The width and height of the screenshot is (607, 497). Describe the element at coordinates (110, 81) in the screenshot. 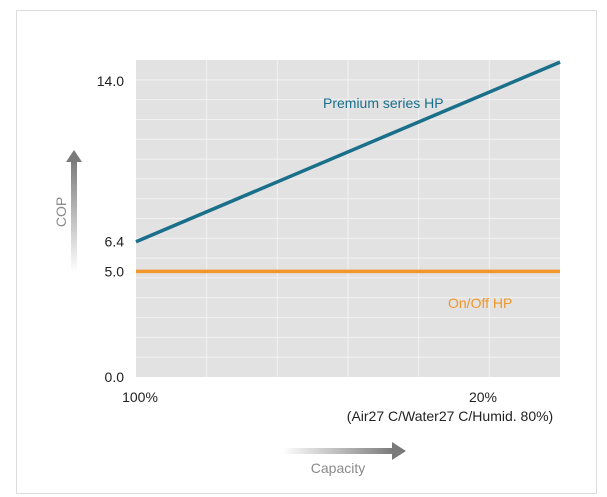

I see `y-tick-label: 14.0` at that location.